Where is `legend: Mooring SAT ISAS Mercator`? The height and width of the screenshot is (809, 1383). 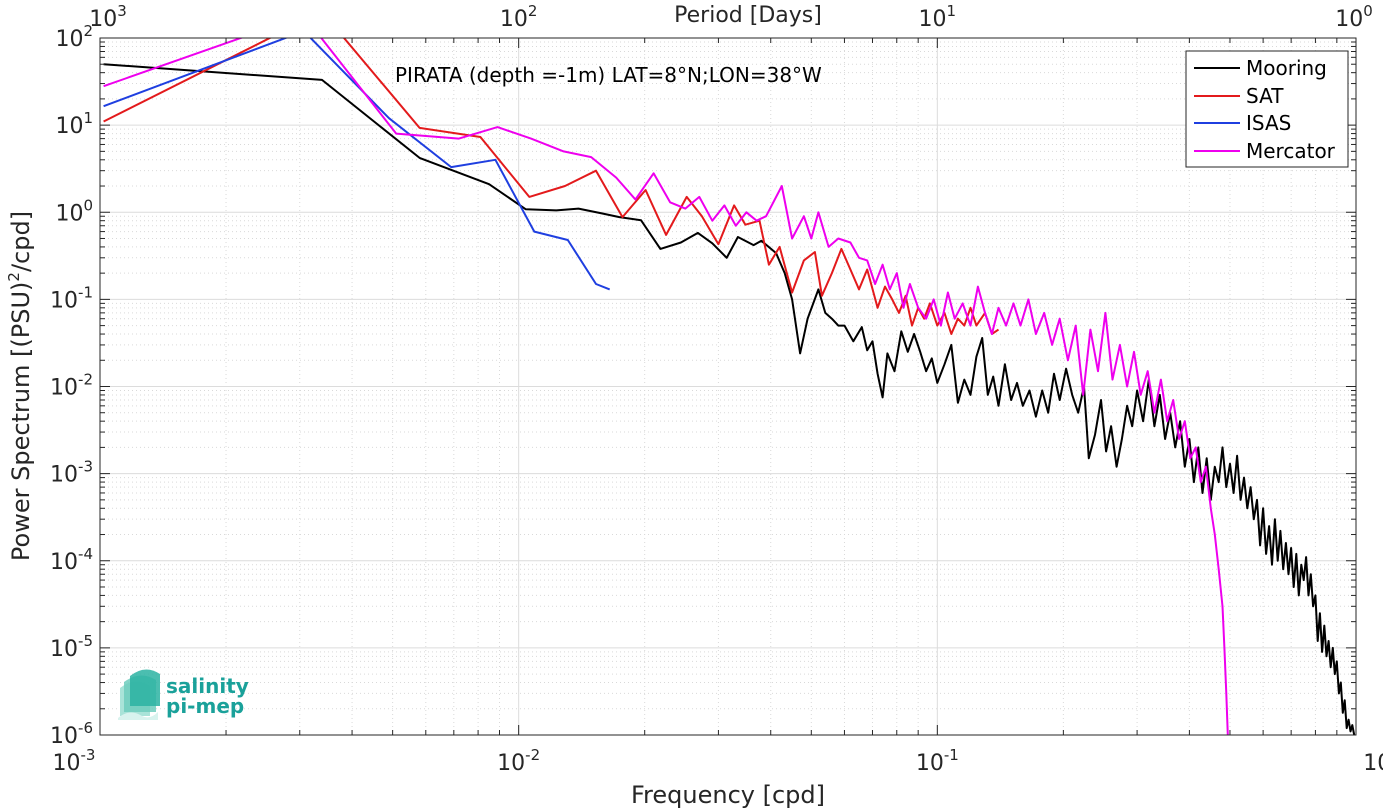
legend: Mooring SAT ISAS Mercator is located at coordinates (1267, 109).